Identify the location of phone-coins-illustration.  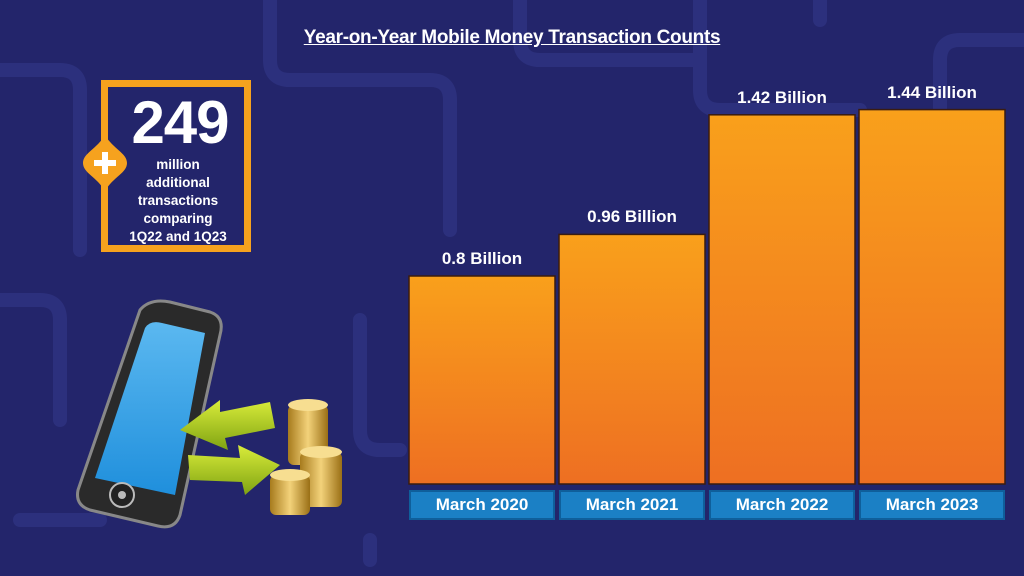
(209, 414).